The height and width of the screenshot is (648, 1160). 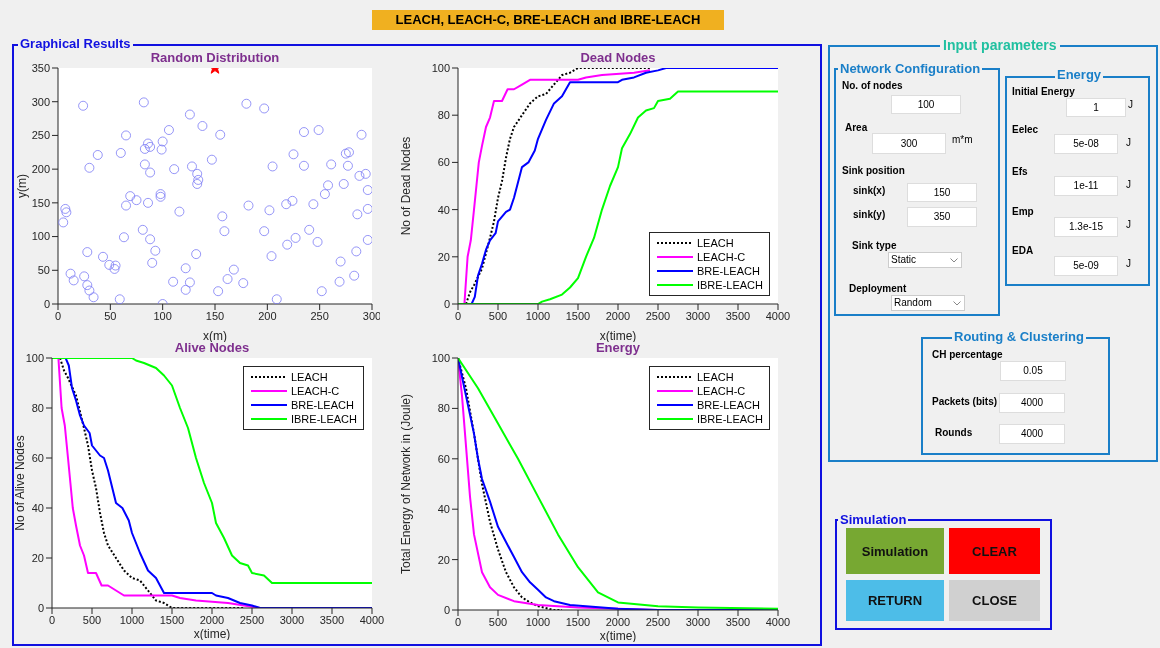 What do you see at coordinates (869, 214) in the screenshot?
I see `text: sink(y)` at bounding box center [869, 214].